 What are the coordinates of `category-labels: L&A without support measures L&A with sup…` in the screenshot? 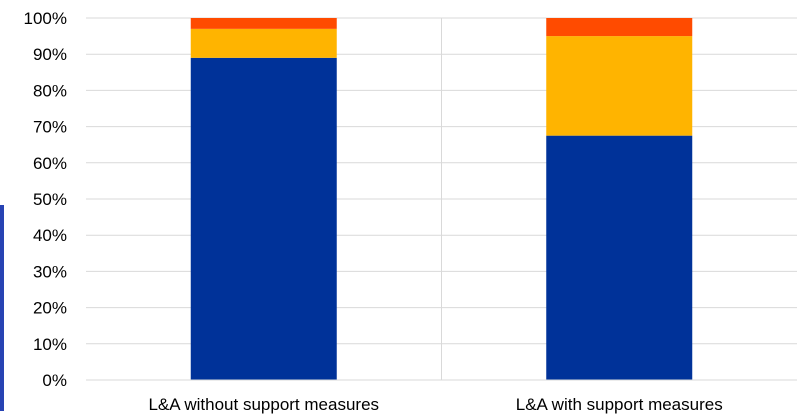 It's located at (435, 404).